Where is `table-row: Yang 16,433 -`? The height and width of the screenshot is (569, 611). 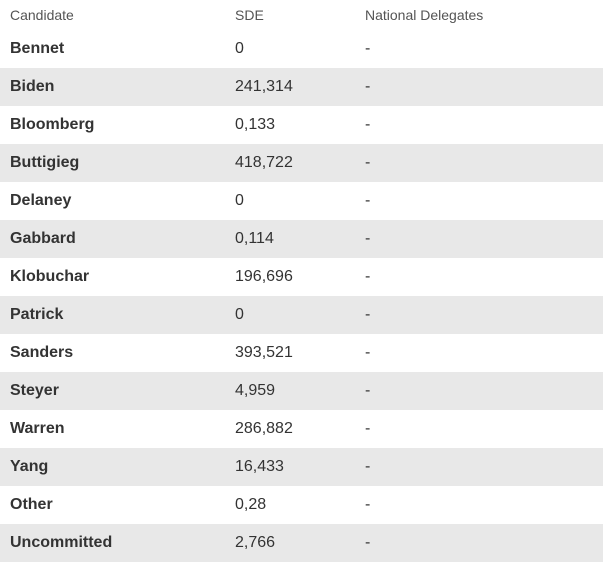
table-row: Yang 16,433 - is located at coordinates (301, 467).